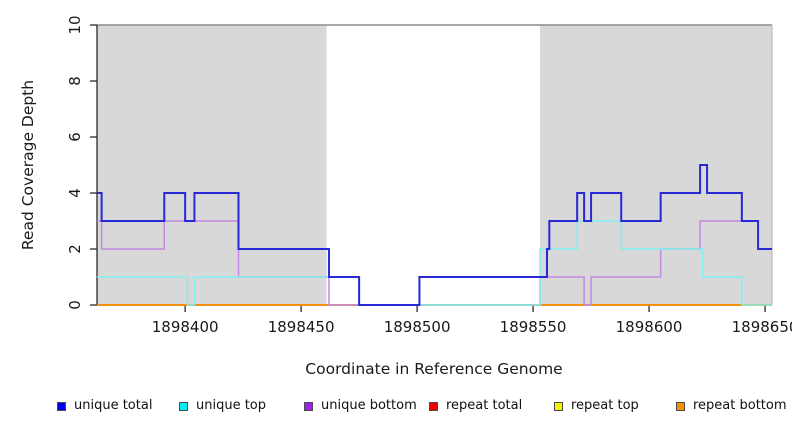  I want to click on x-tick-label: 1898650, so click(762, 327).